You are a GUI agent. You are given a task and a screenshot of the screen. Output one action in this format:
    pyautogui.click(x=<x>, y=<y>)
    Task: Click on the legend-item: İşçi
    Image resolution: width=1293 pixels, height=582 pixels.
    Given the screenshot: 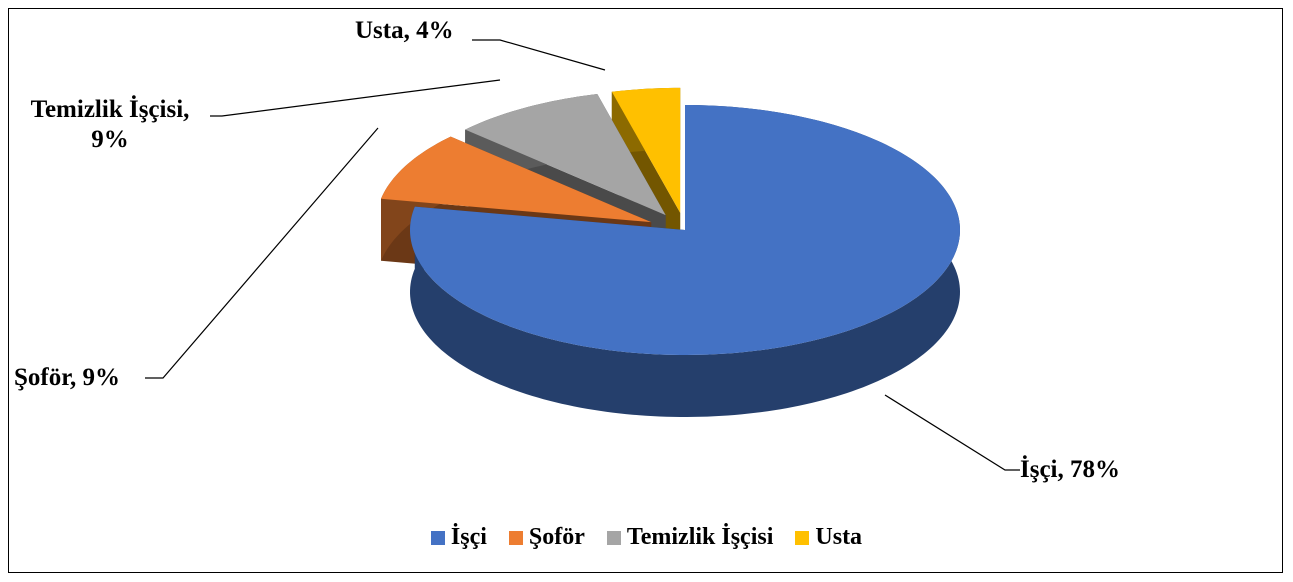 What is the action you would take?
    pyautogui.click(x=458, y=537)
    